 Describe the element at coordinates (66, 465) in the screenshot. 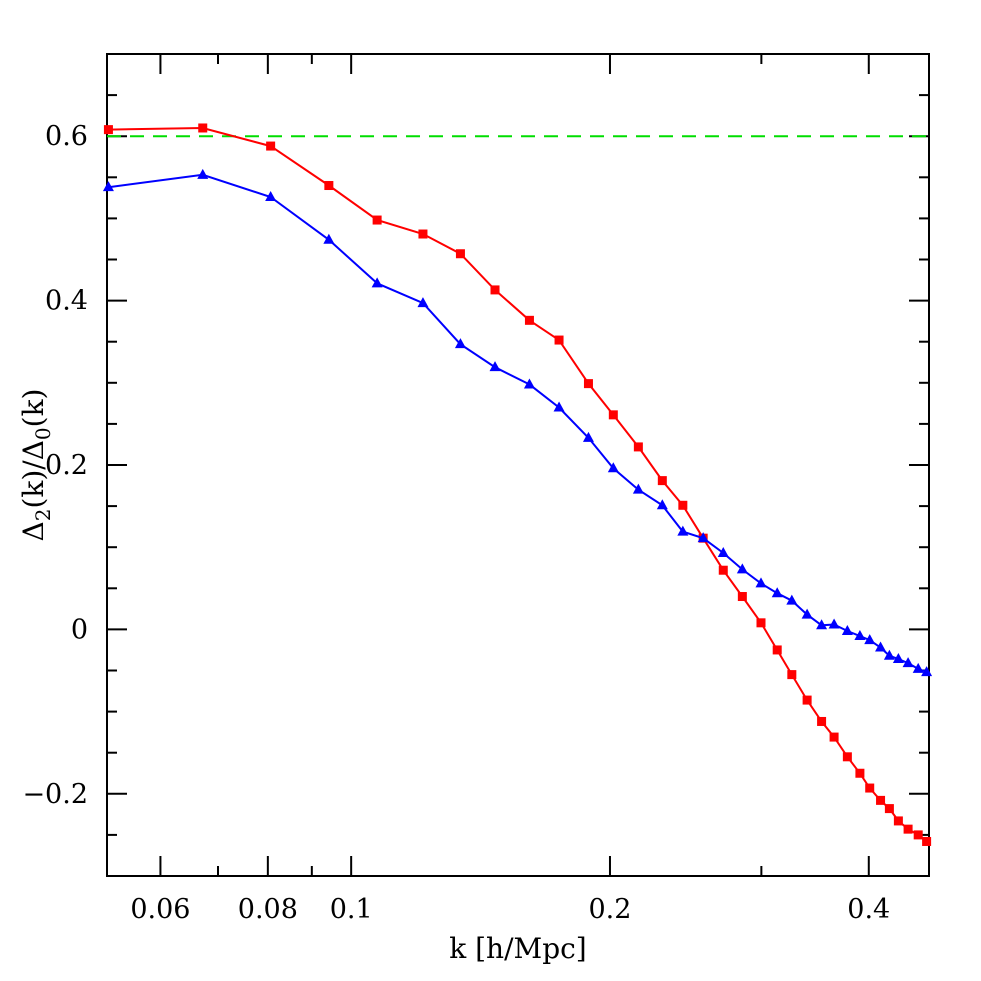

I see `y-tick-label: 0.2` at that location.